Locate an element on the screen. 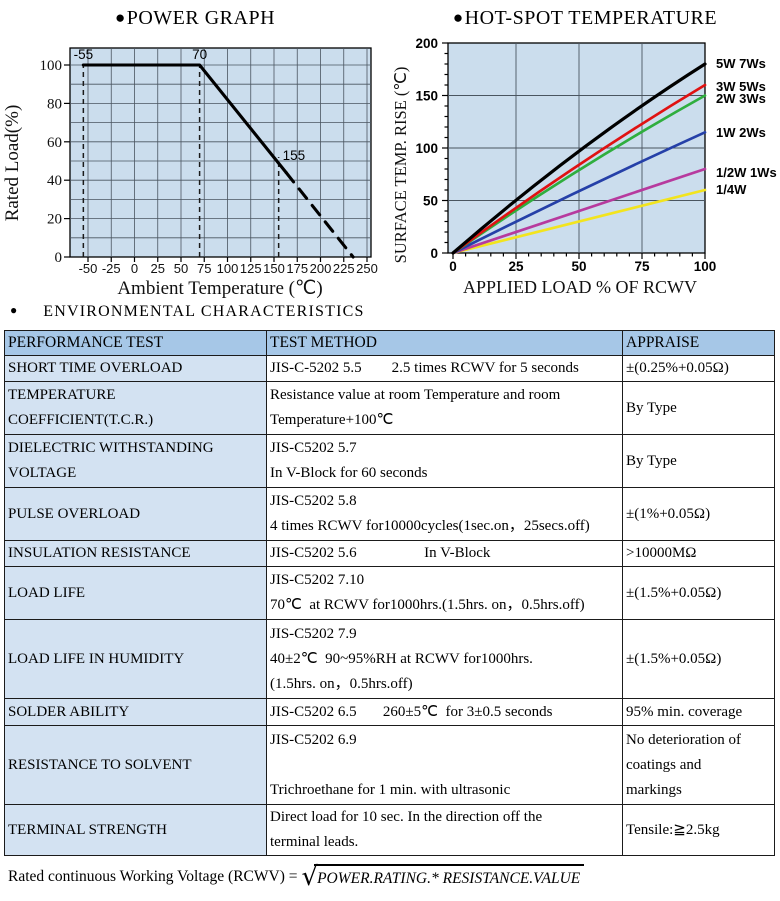  appraise-cell: No deterioration of coatings and markings is located at coordinates (698, 765).